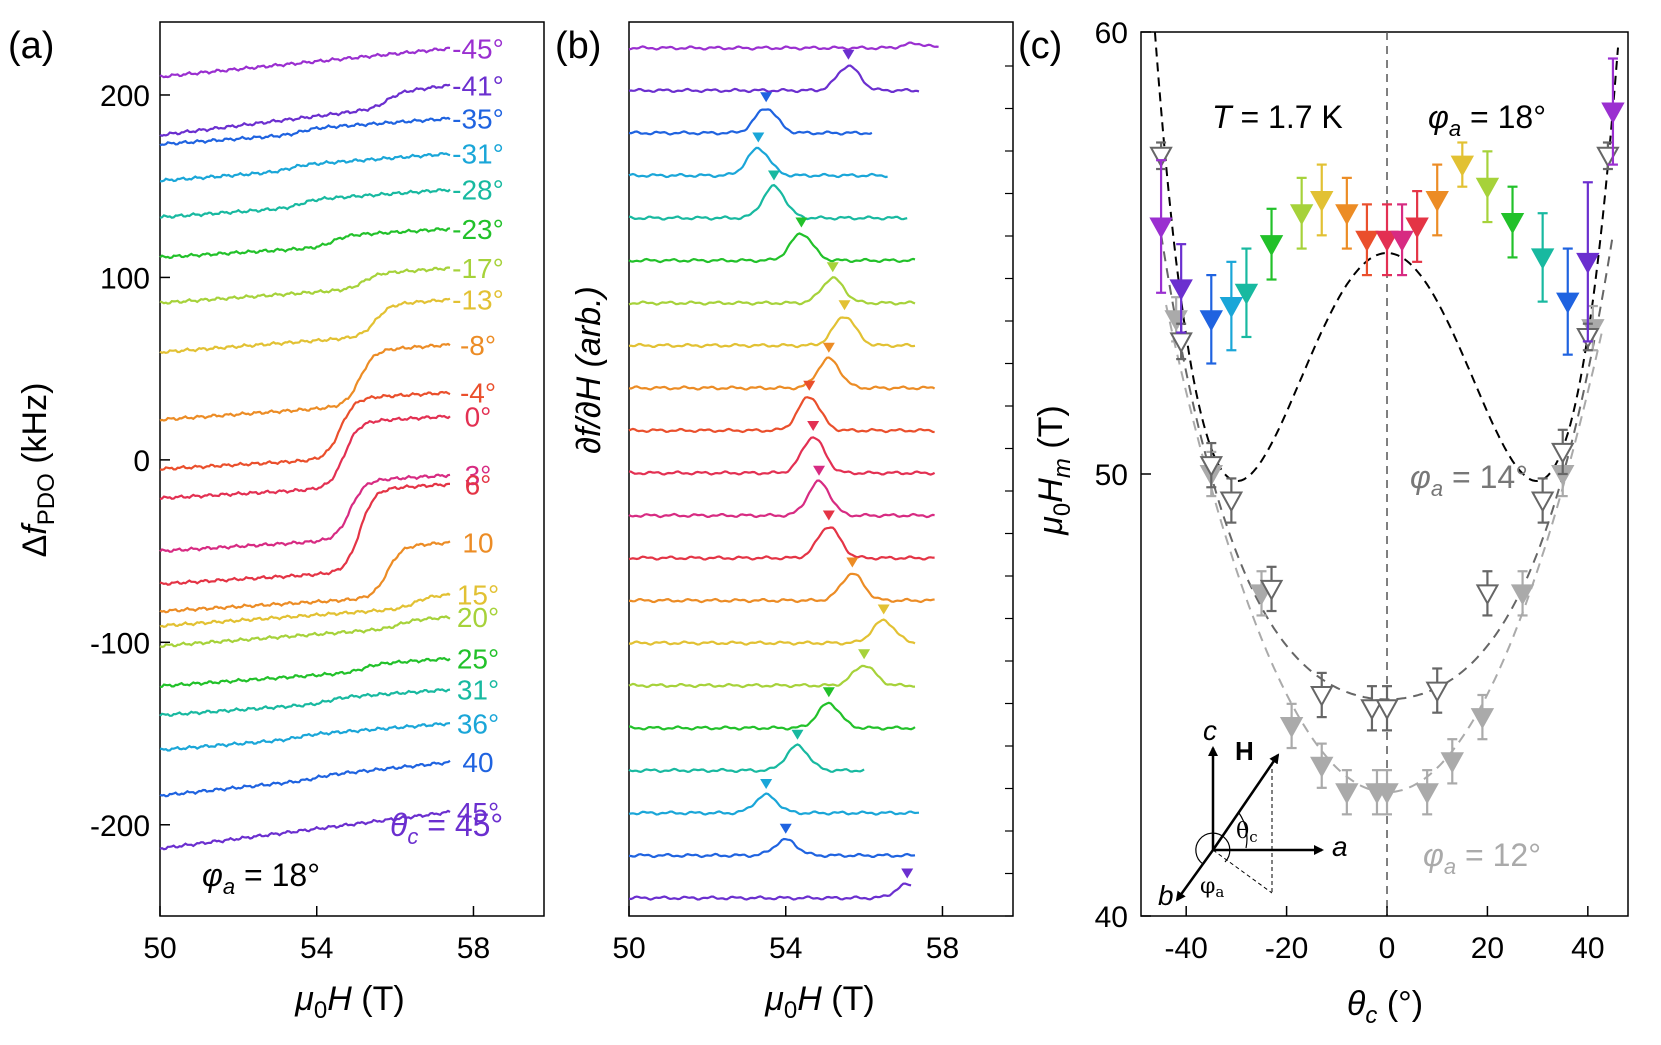  Describe the element at coordinates (1195, 875) in the screenshot. I see `inset-b-axis` at that location.